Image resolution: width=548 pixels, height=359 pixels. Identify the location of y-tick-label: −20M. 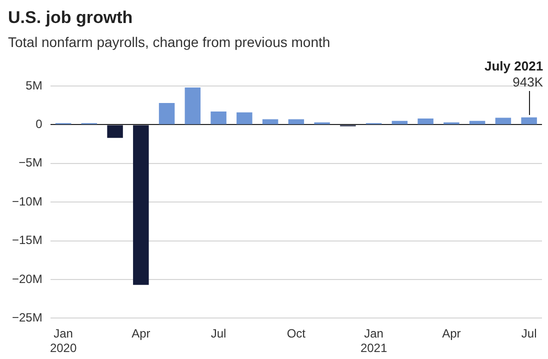
(27, 279).